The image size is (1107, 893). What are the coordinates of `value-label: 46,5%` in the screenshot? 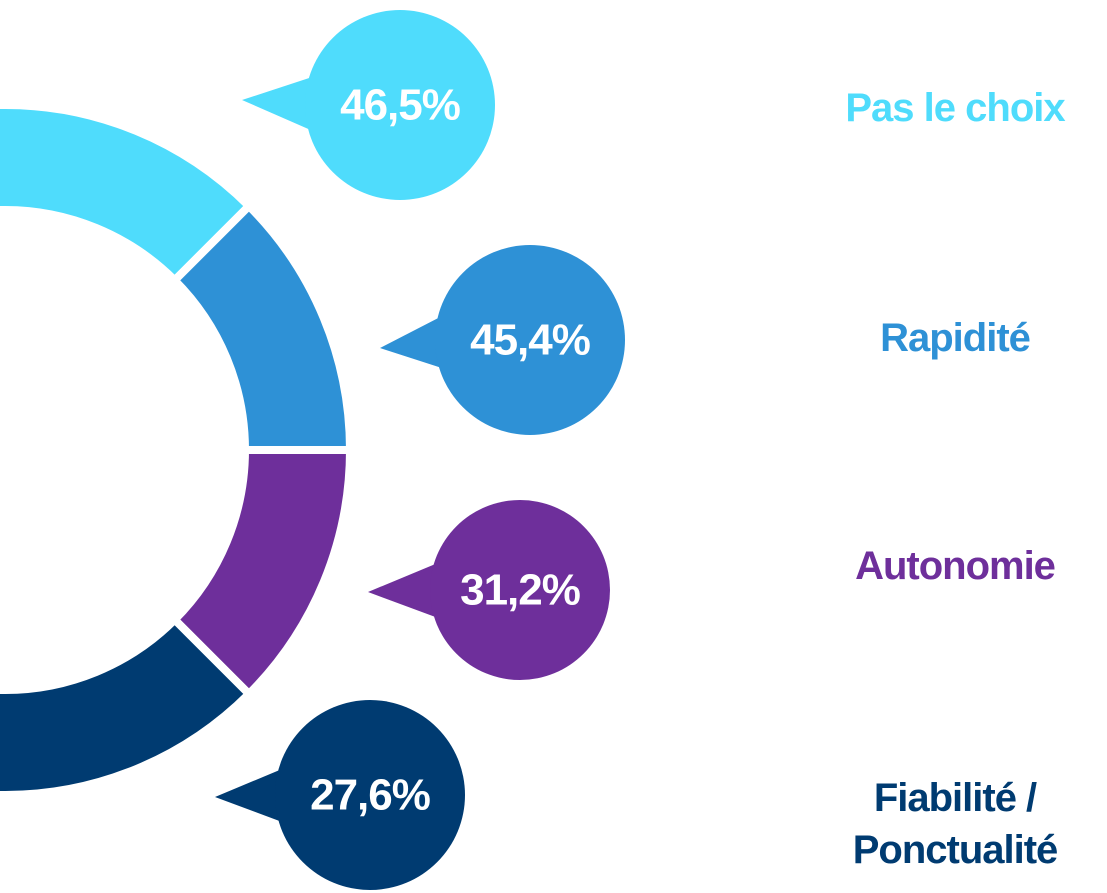 It's located at (400, 105).